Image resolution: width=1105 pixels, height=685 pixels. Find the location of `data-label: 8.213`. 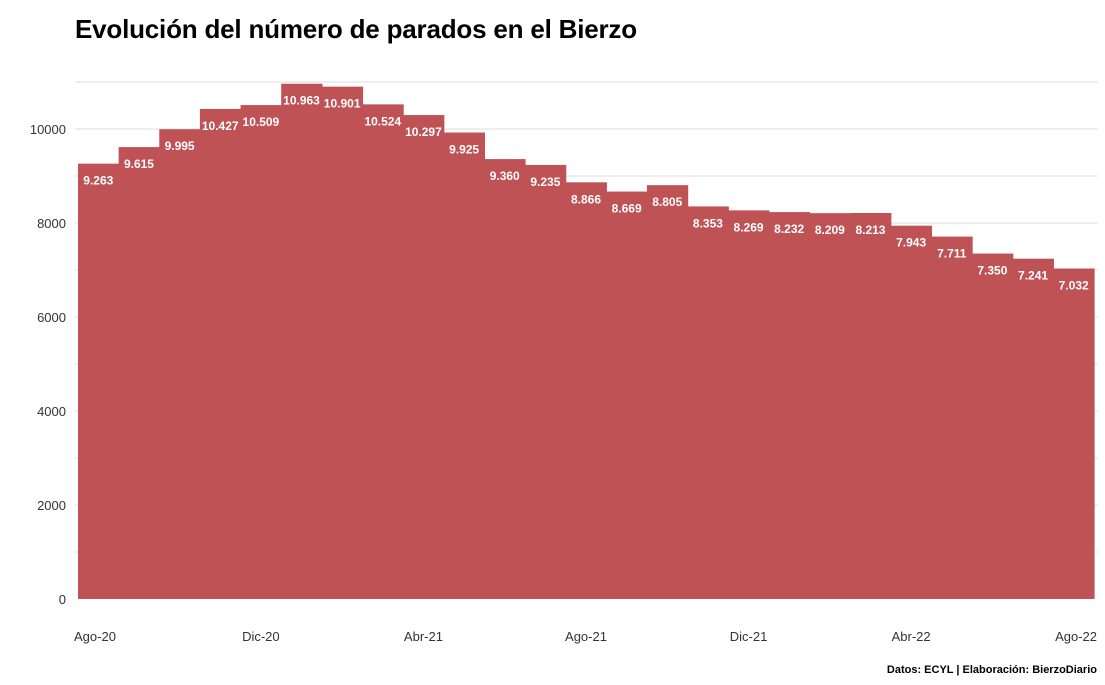

data-label: 8.213 is located at coordinates (870, 230).